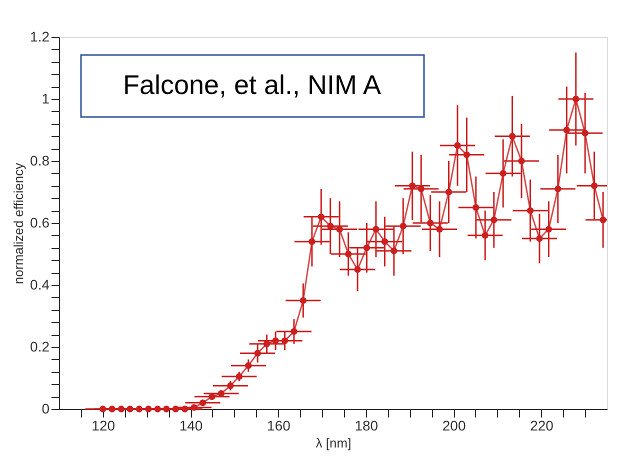 Image resolution: width=640 pixels, height=461 pixels. What do you see at coordinates (40, 284) in the screenshot?
I see `y-tick-label: 0.4` at bounding box center [40, 284].